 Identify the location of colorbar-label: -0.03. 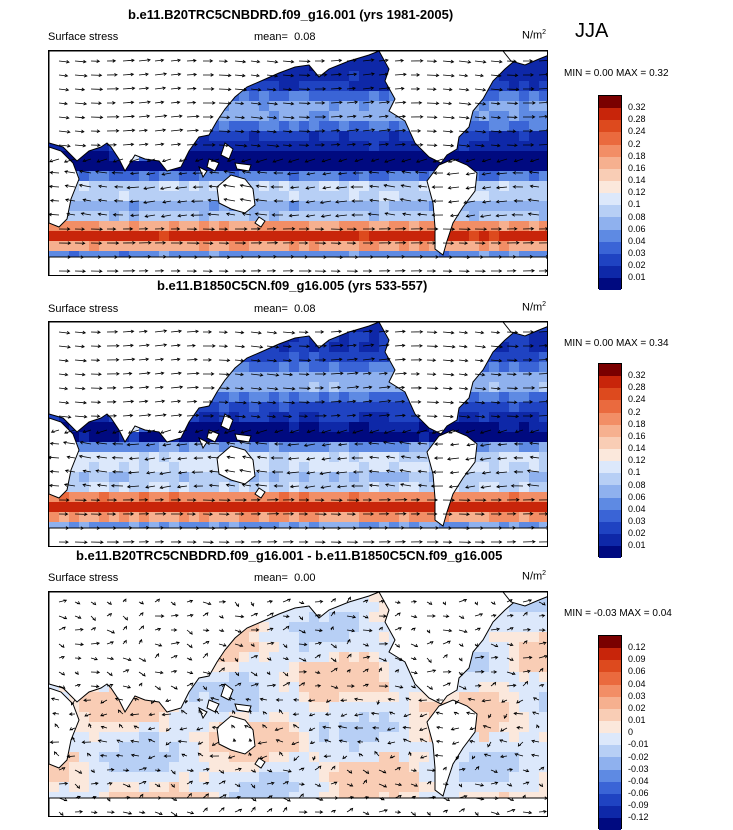
(638, 768).